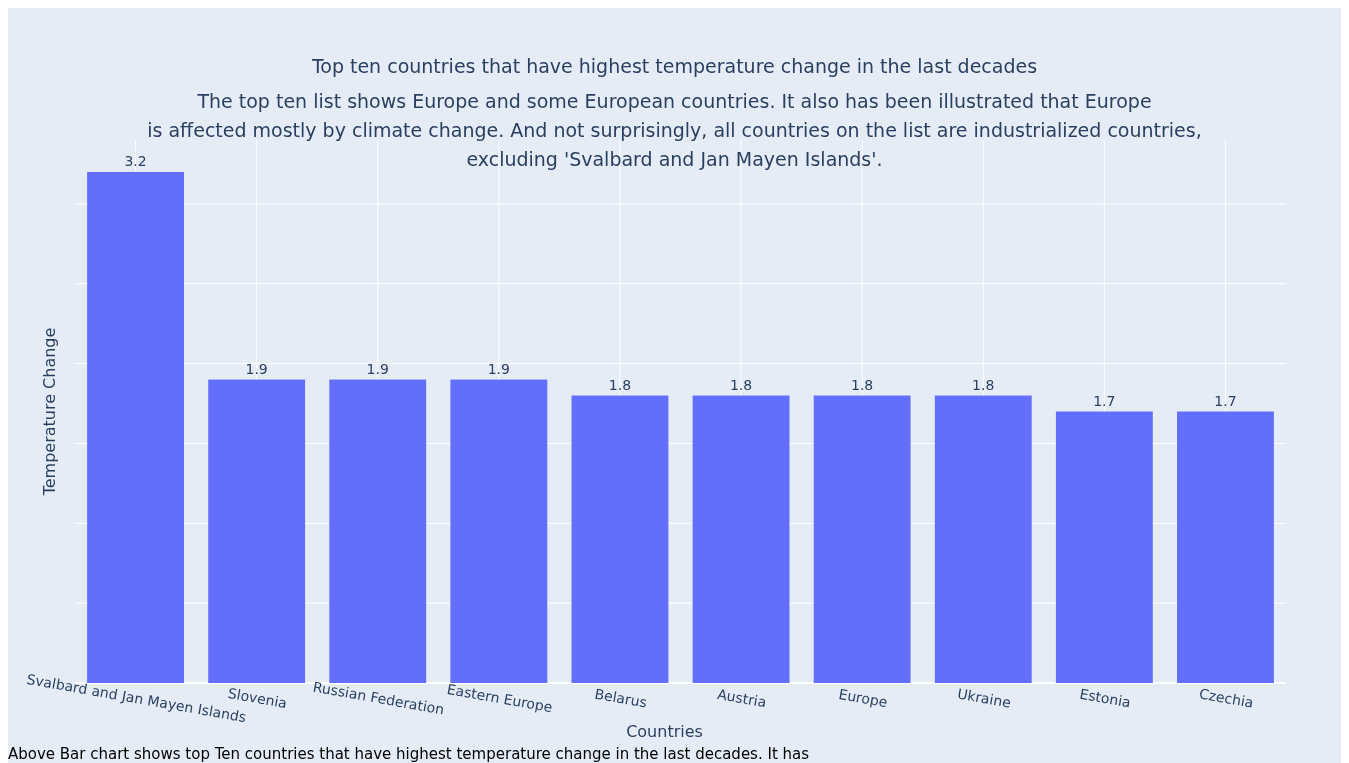  Describe the element at coordinates (674, 66) in the screenshot. I see `chart-title: Top ten countries that have highest temperature change in the last decades` at that location.